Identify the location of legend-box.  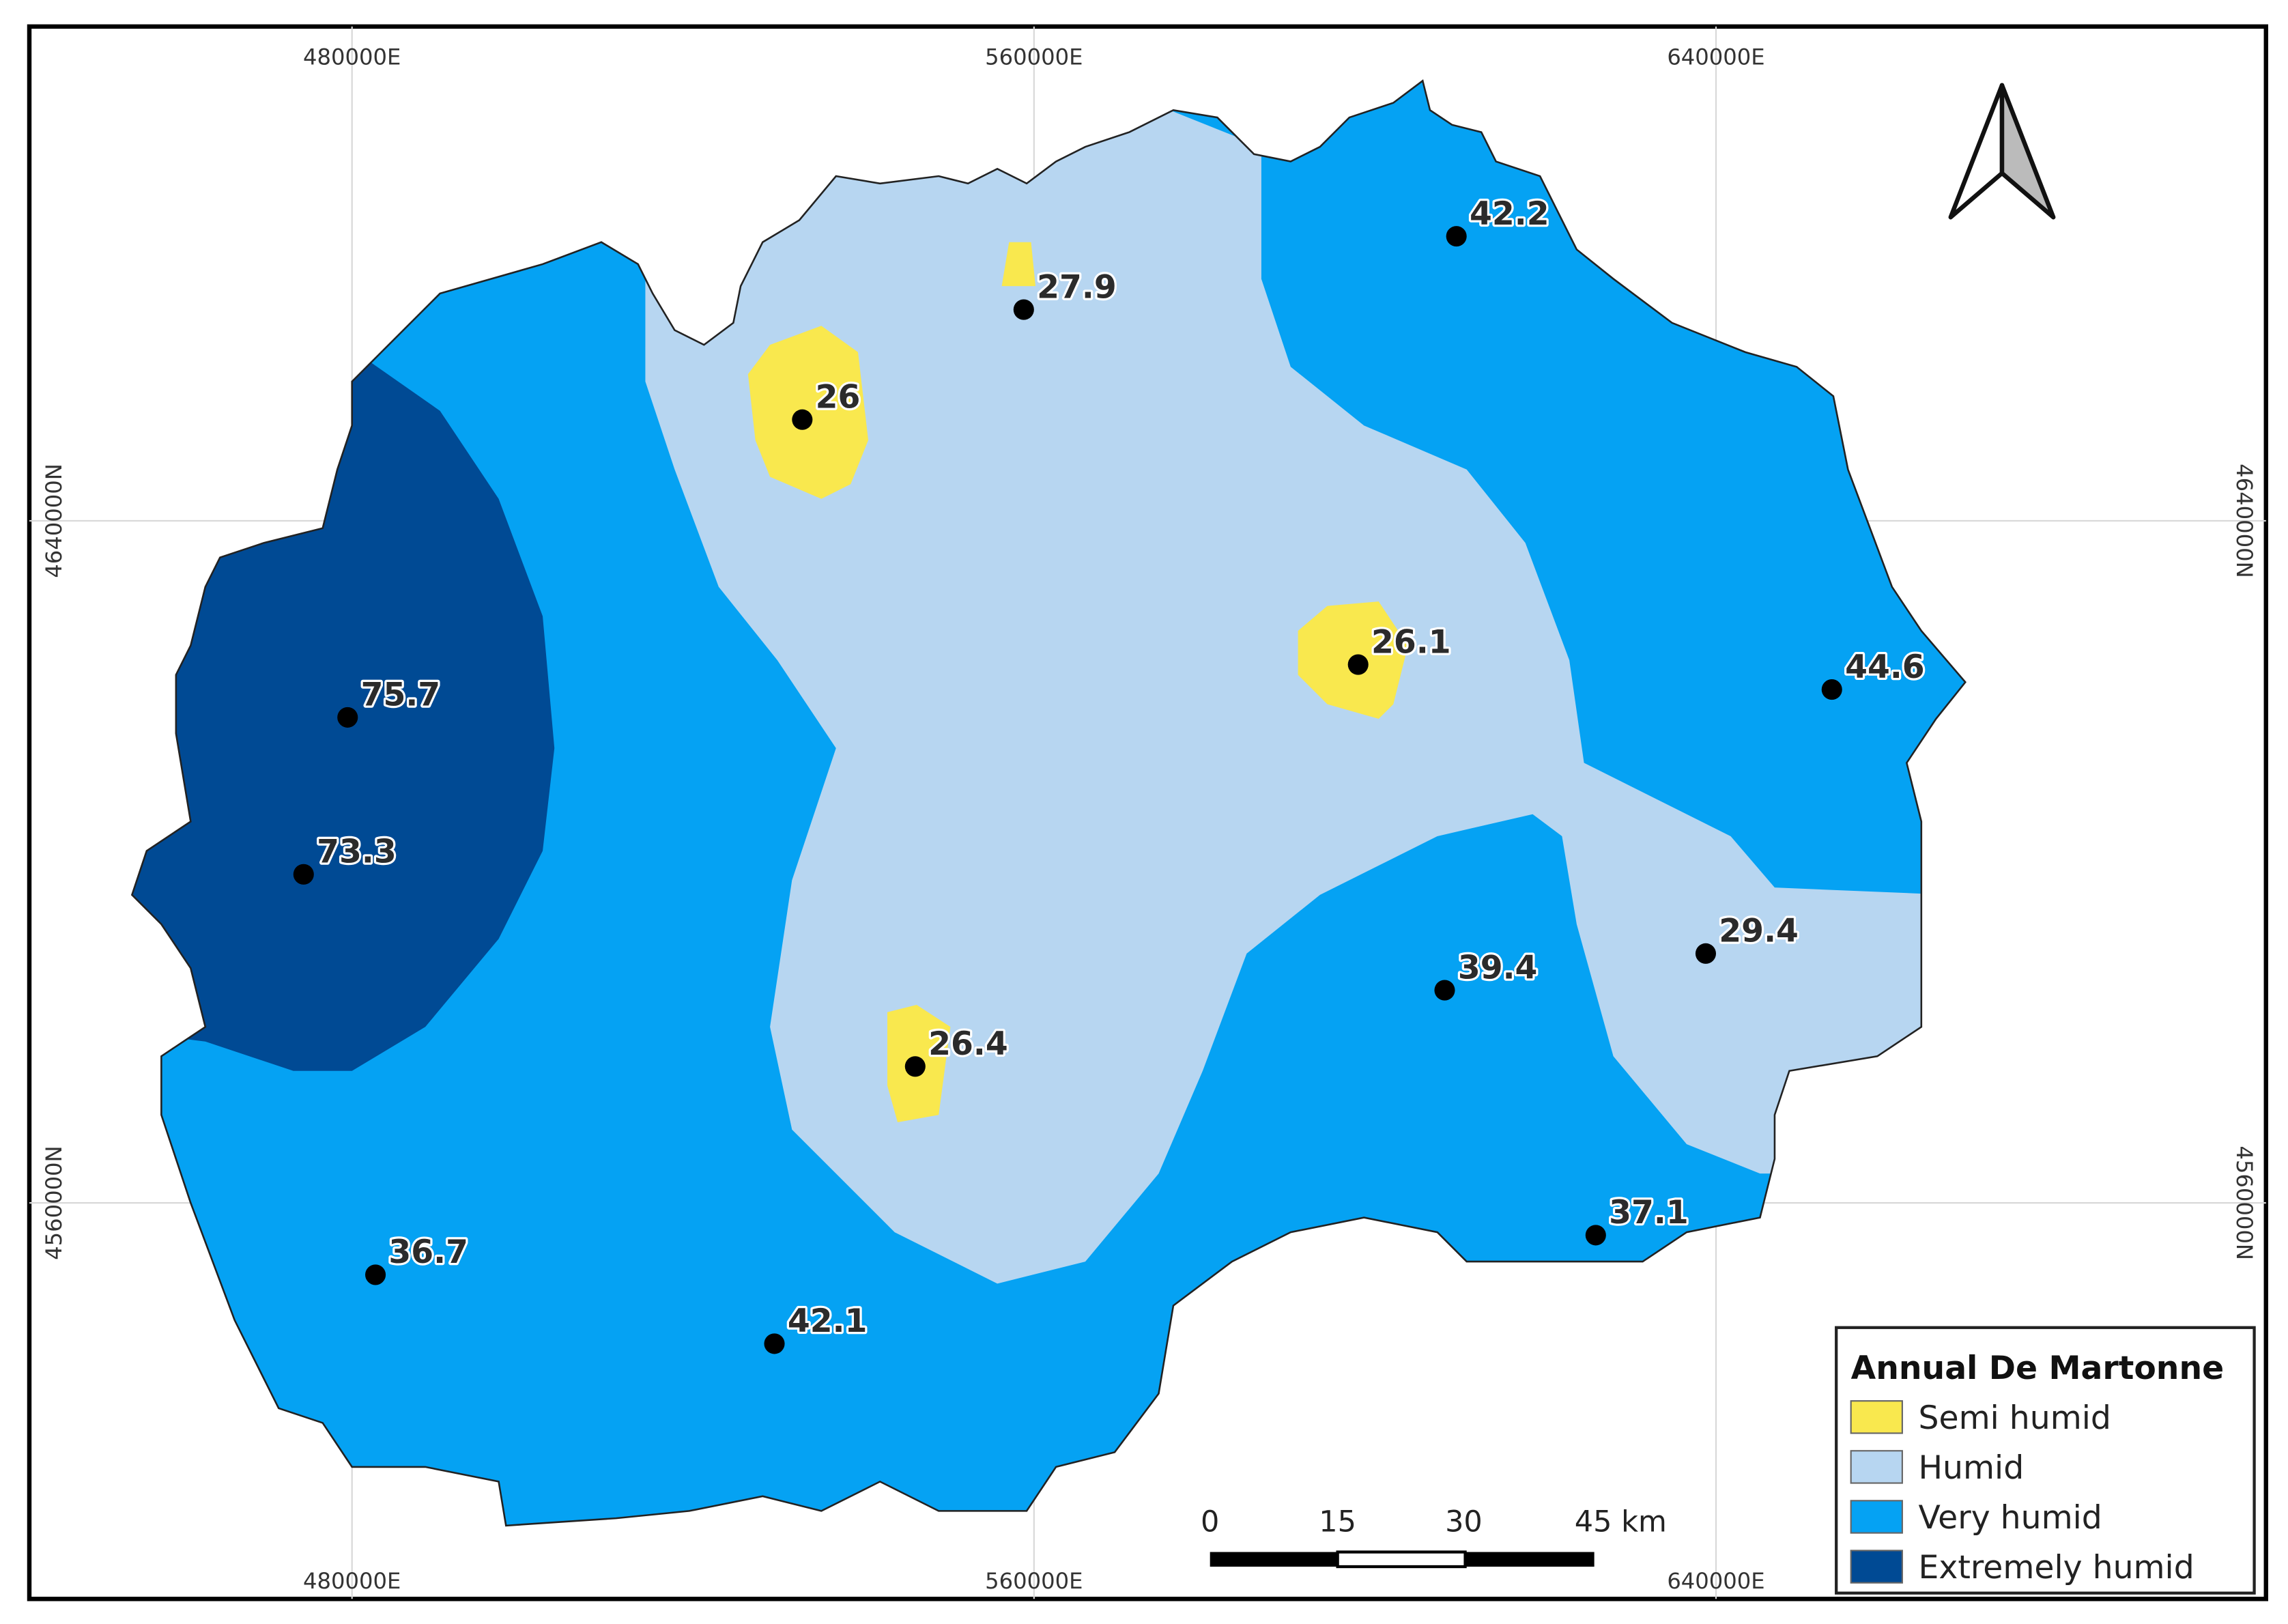
(2045, 1460).